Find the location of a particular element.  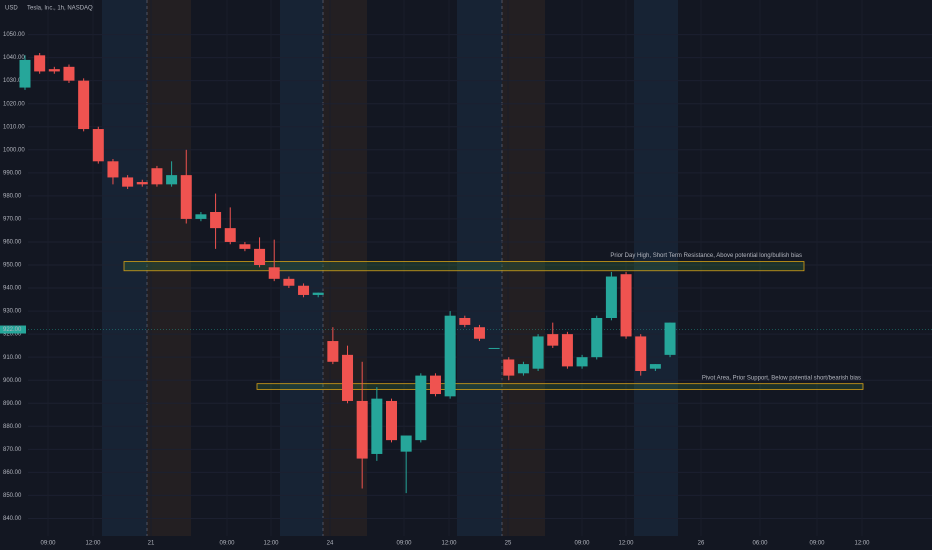

y-tick-label: 1040.00 is located at coordinates (14, 58).